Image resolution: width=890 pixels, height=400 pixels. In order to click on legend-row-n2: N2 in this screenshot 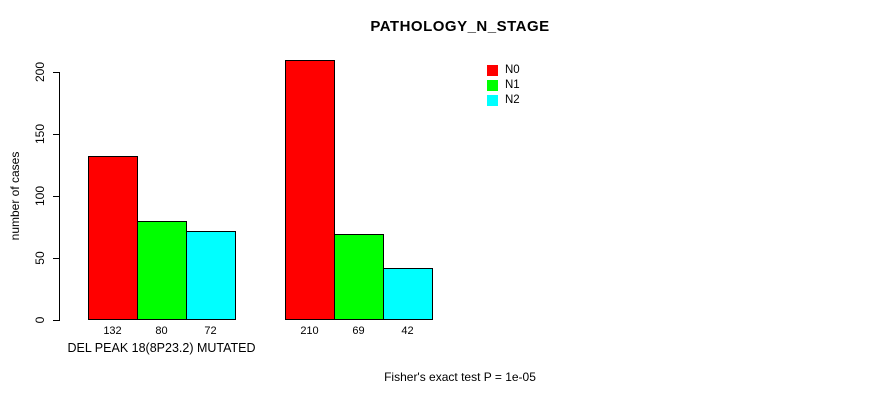, I will do `click(503, 100)`.